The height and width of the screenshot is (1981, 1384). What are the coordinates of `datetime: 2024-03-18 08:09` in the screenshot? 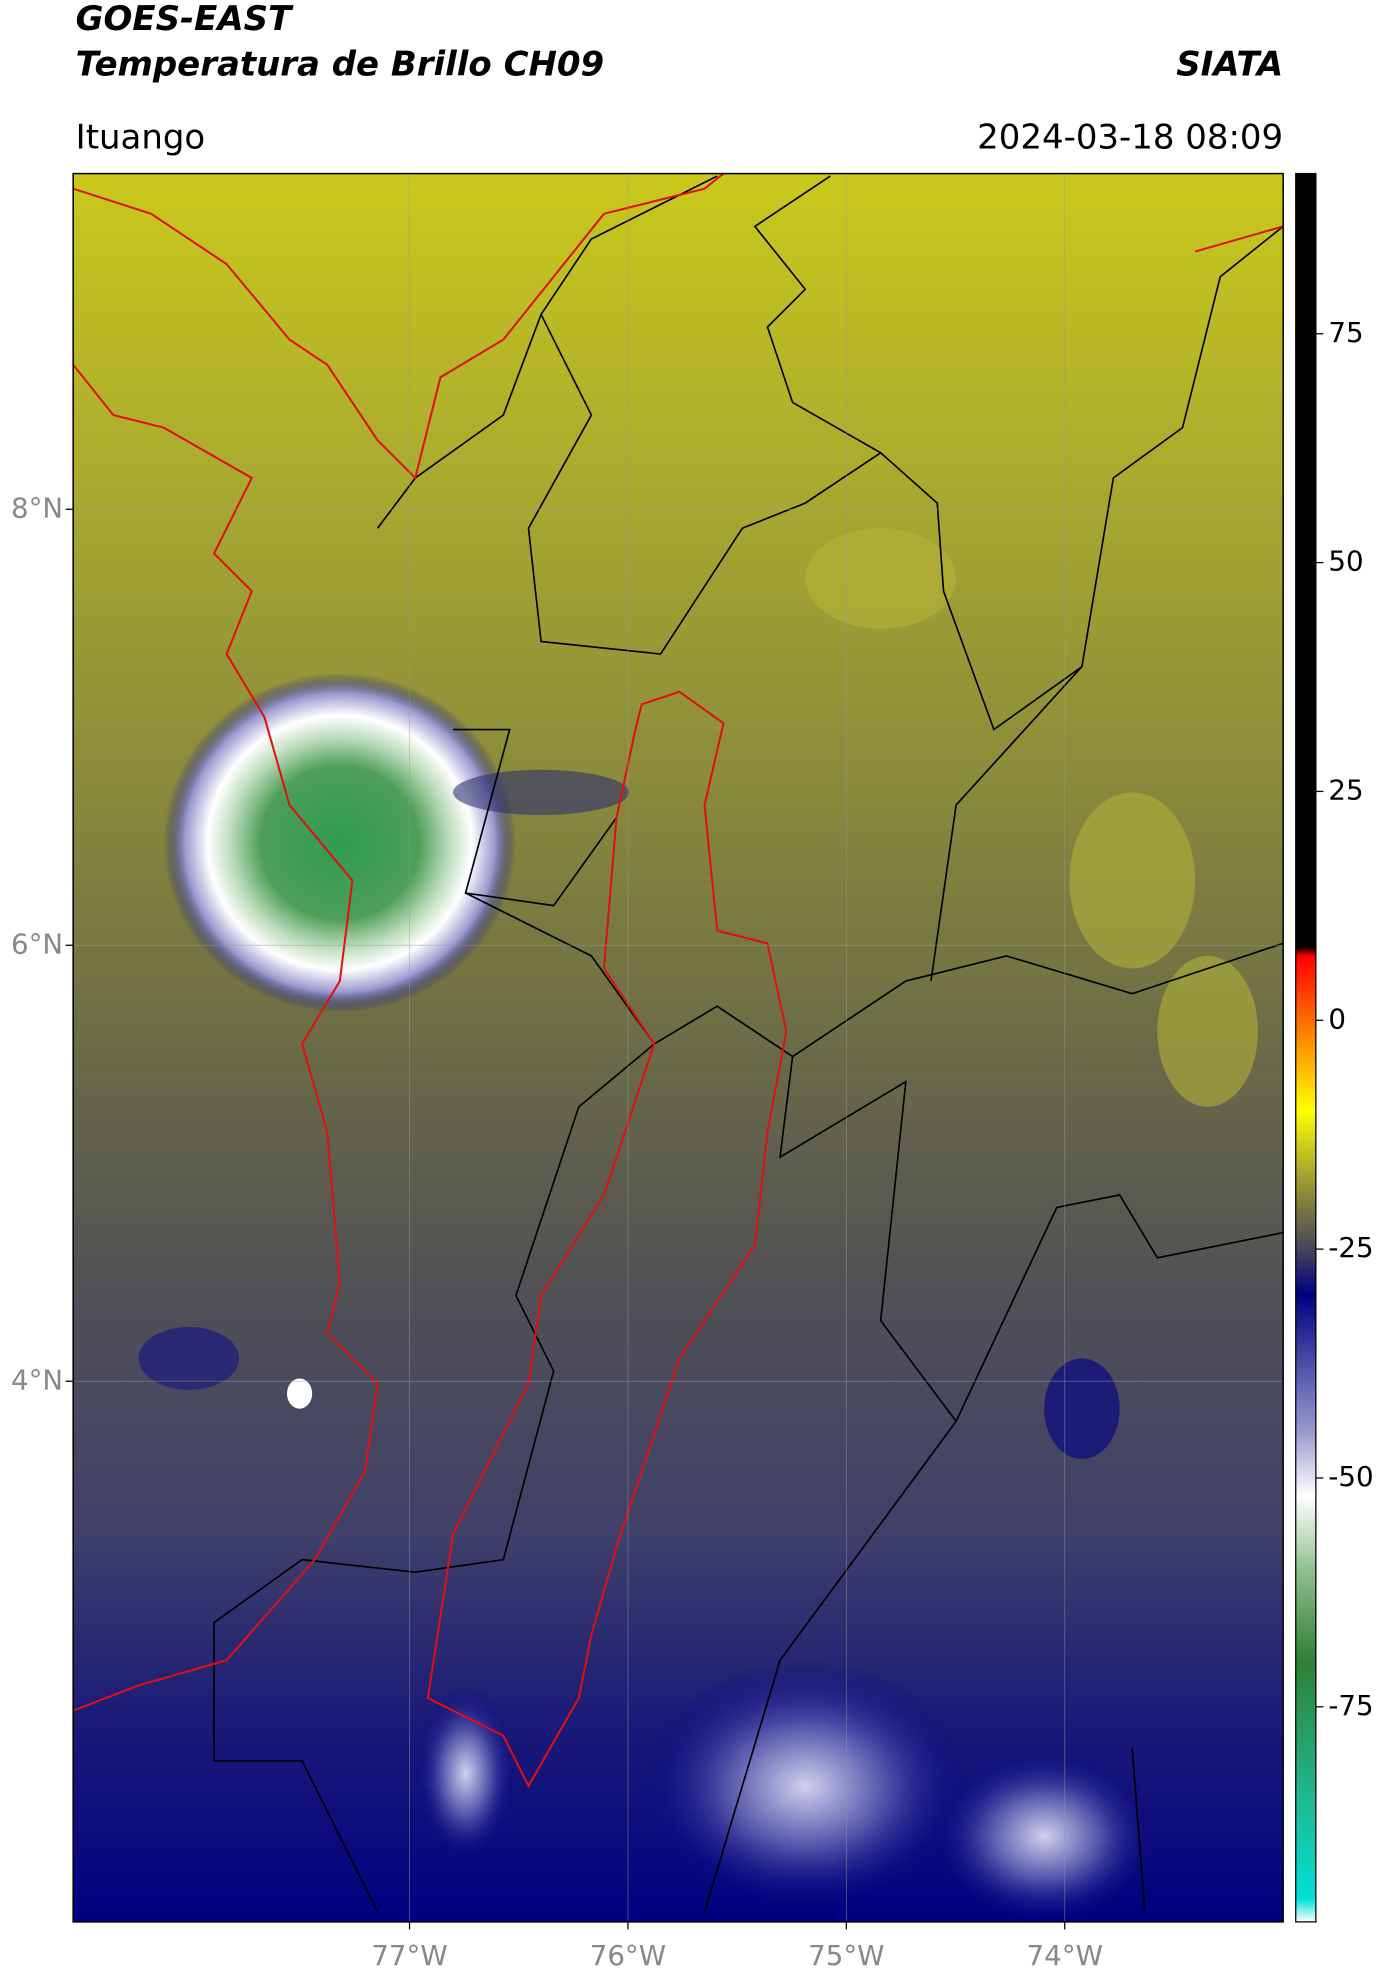 It's located at (1130, 137).